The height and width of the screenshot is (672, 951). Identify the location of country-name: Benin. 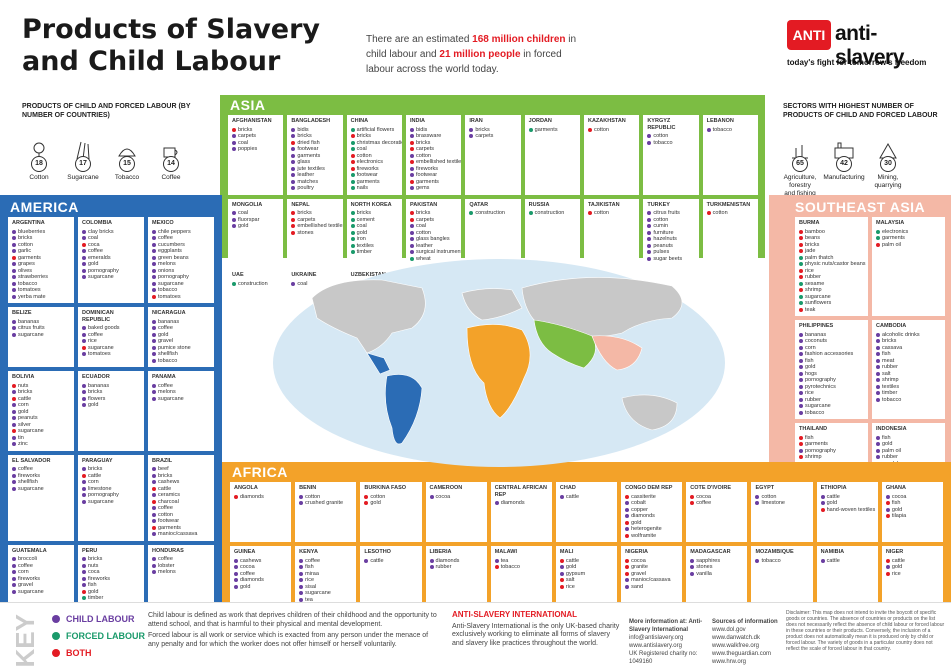
(308, 488).